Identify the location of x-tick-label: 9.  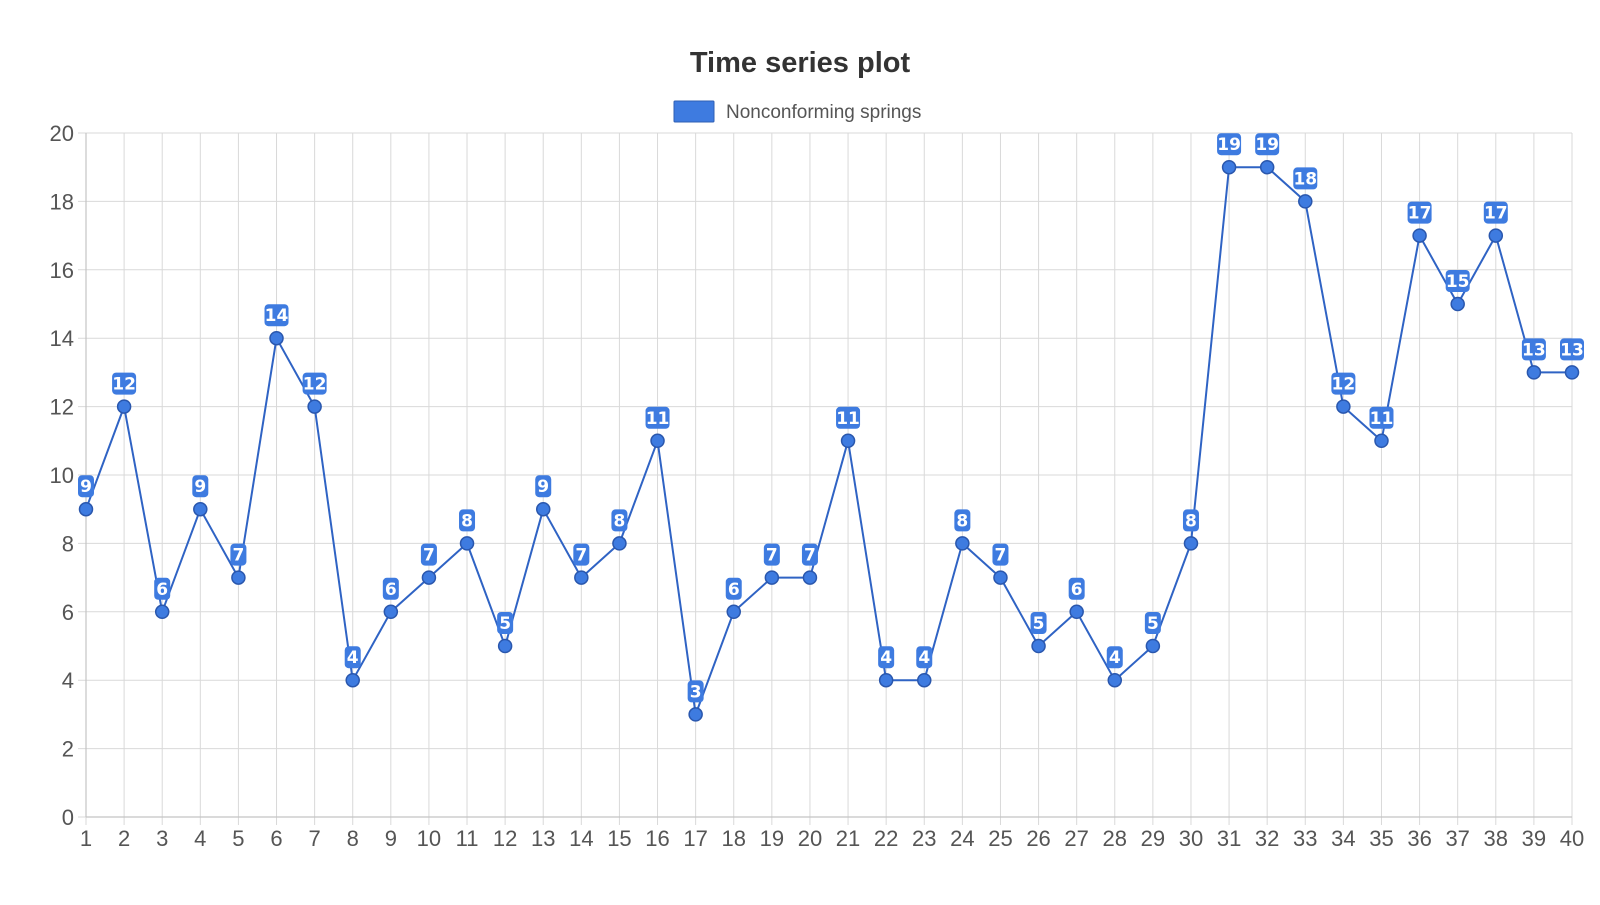
(391, 838).